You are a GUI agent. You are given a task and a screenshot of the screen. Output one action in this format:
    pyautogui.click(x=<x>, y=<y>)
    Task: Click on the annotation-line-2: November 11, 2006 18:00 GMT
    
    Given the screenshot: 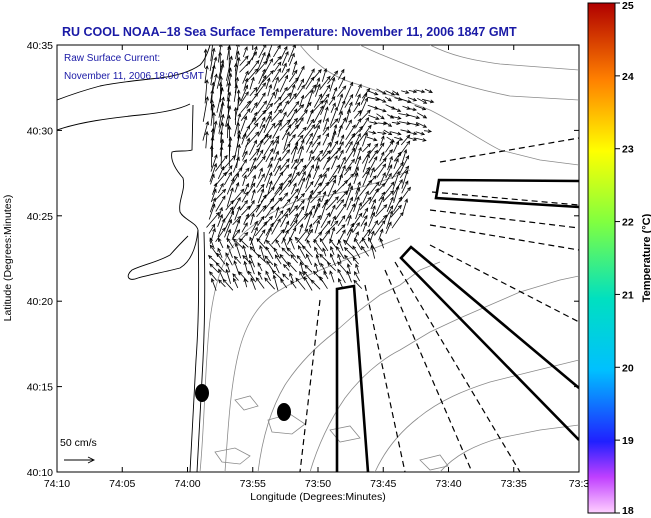 What is the action you would take?
    pyautogui.click(x=134, y=76)
    